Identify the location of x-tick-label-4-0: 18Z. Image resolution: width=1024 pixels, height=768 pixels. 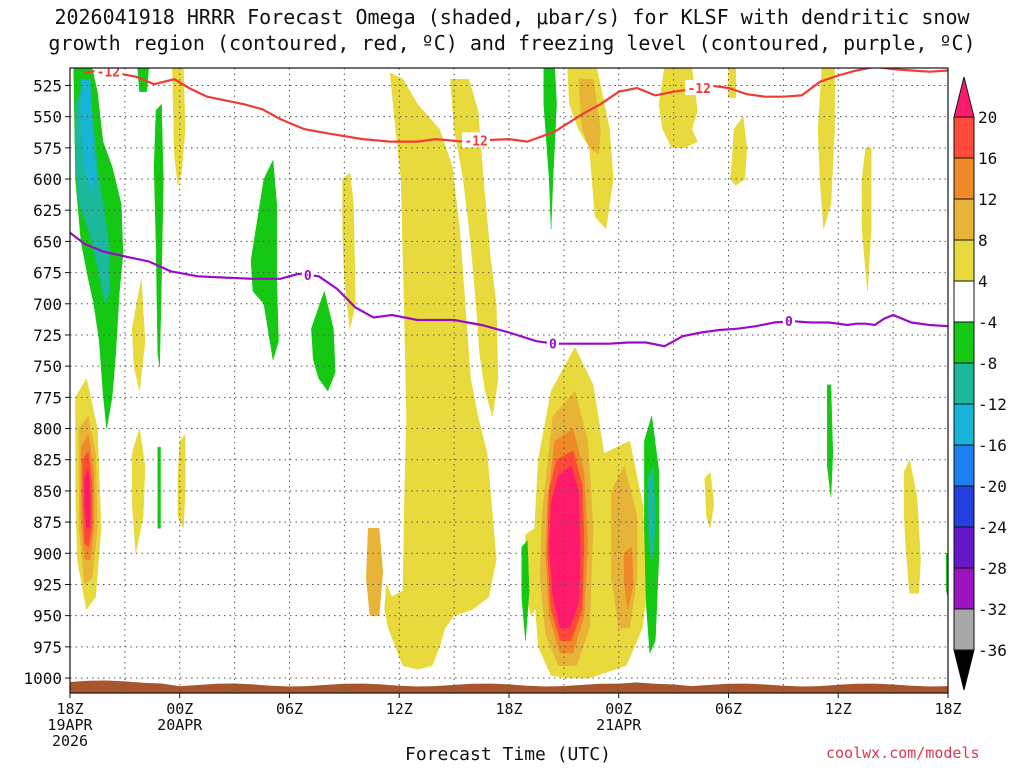
(508, 709).